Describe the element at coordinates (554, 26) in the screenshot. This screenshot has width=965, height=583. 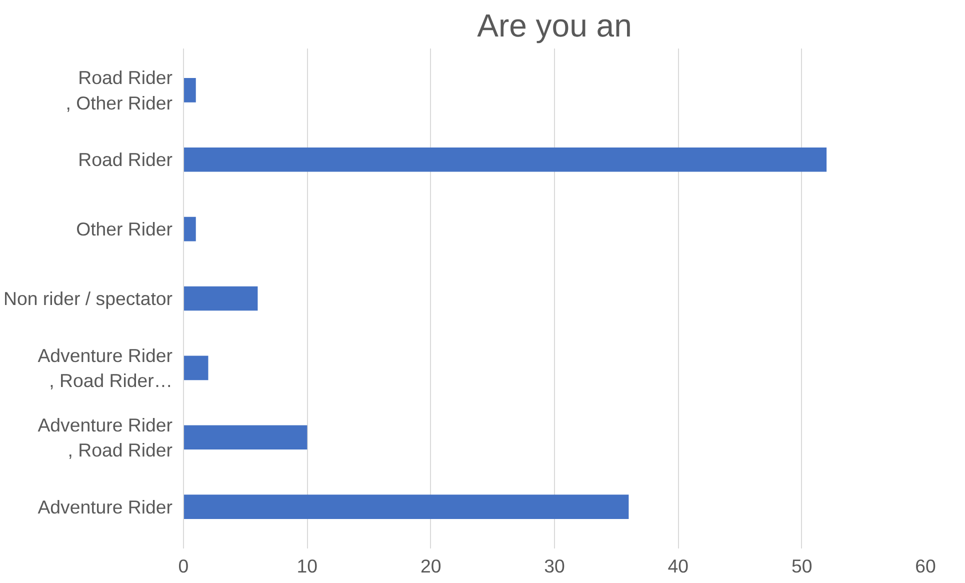
I see `chart-title: Are you an` at that location.